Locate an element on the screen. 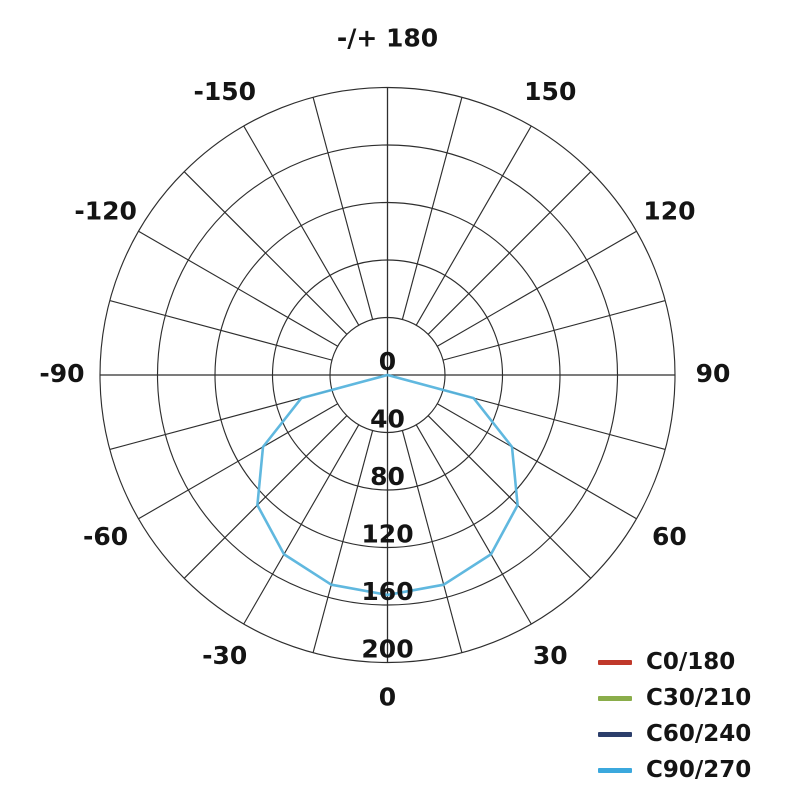 The width and height of the screenshot is (800, 800). legend-item: C0/180 is located at coordinates (690, 662).